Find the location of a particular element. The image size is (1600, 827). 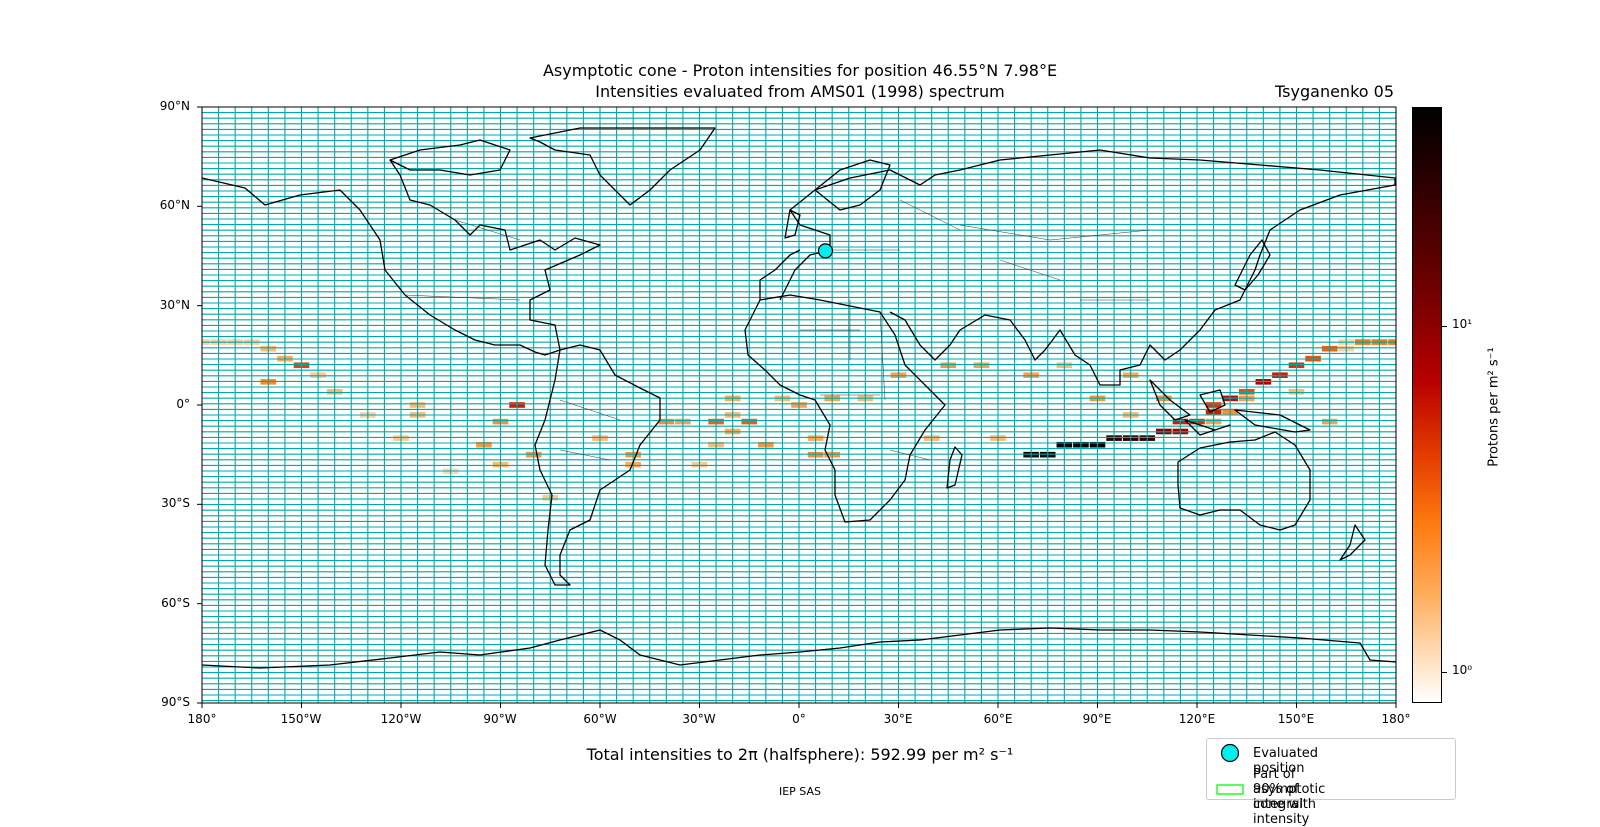

lon-tick-label: 120°W is located at coordinates (401, 719).